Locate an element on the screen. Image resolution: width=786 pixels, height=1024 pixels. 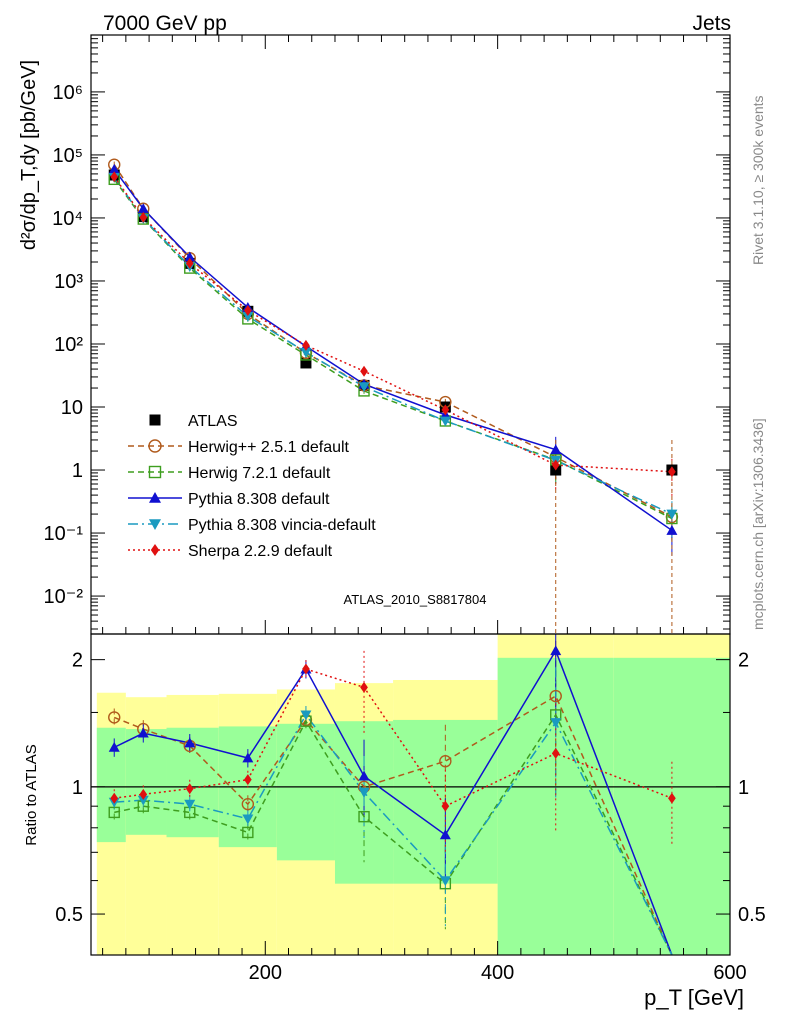
xtick-label: 200 is located at coordinates (265, 973).